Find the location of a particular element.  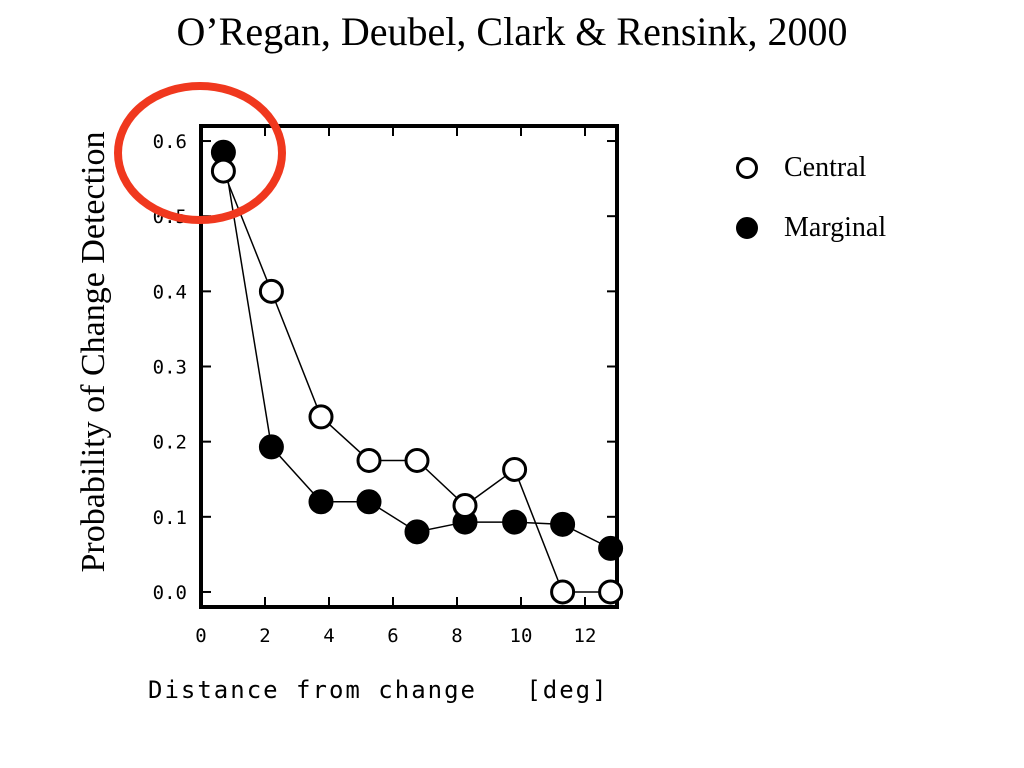

x-tick-label: 12 is located at coordinates (585, 636).